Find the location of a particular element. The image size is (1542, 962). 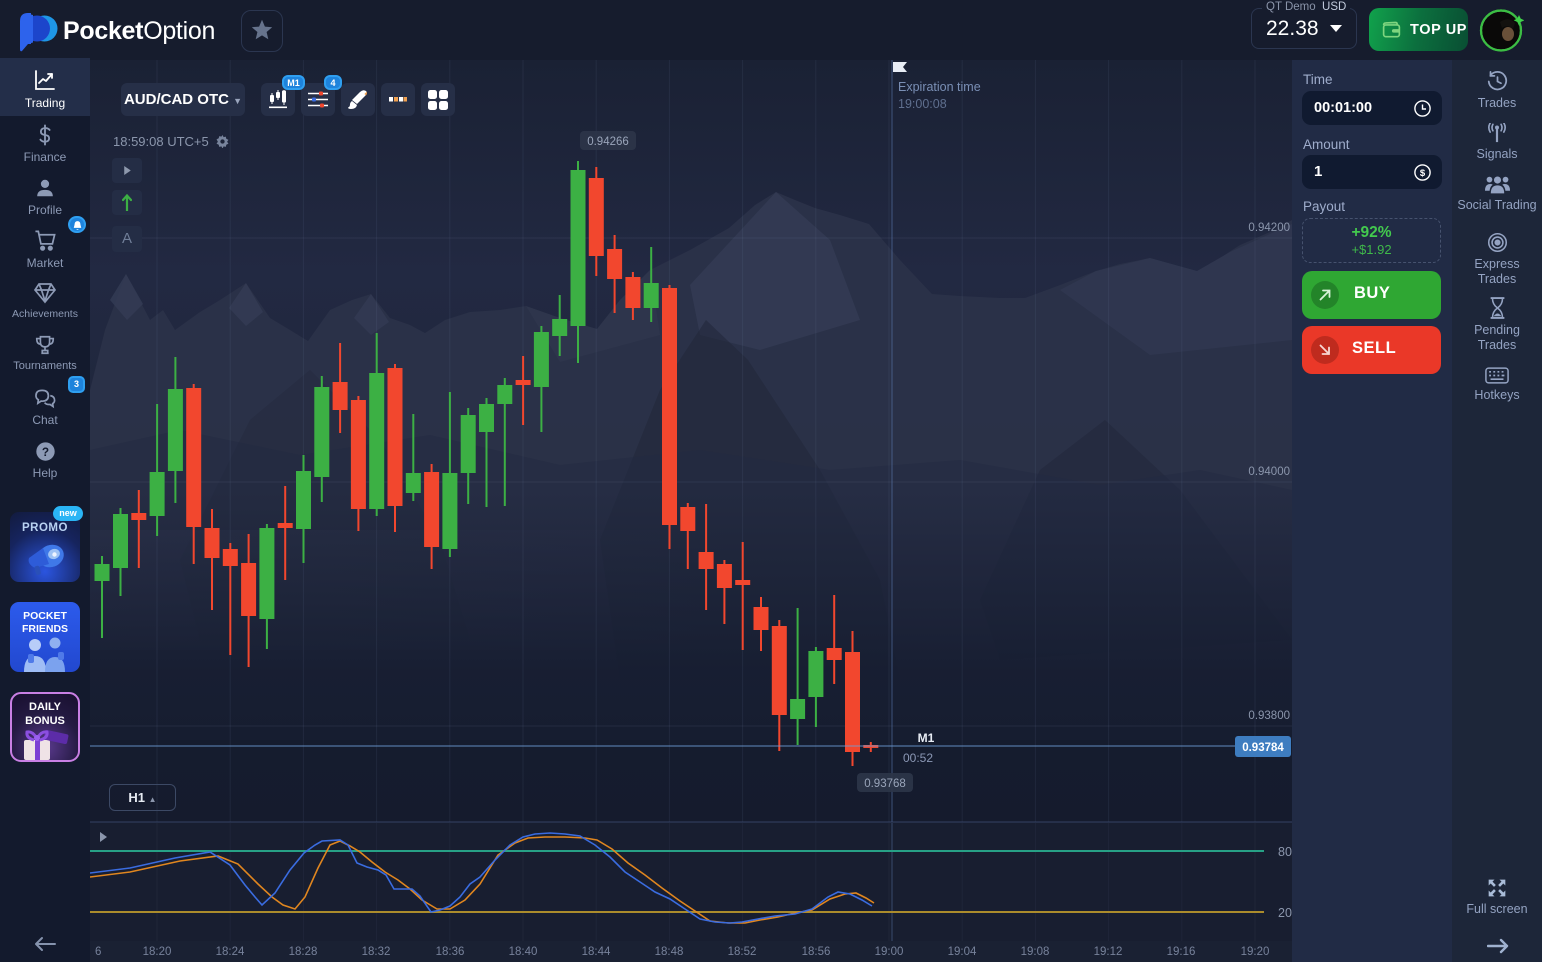

svg-text: 18:48 is located at coordinates (669, 952).